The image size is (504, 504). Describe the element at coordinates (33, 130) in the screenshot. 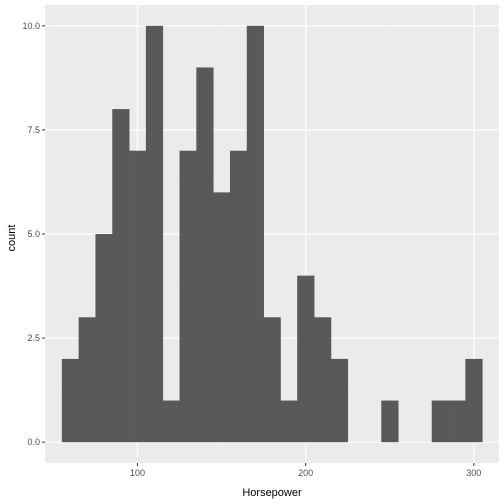

I see `y-tick-label: 7.5` at that location.